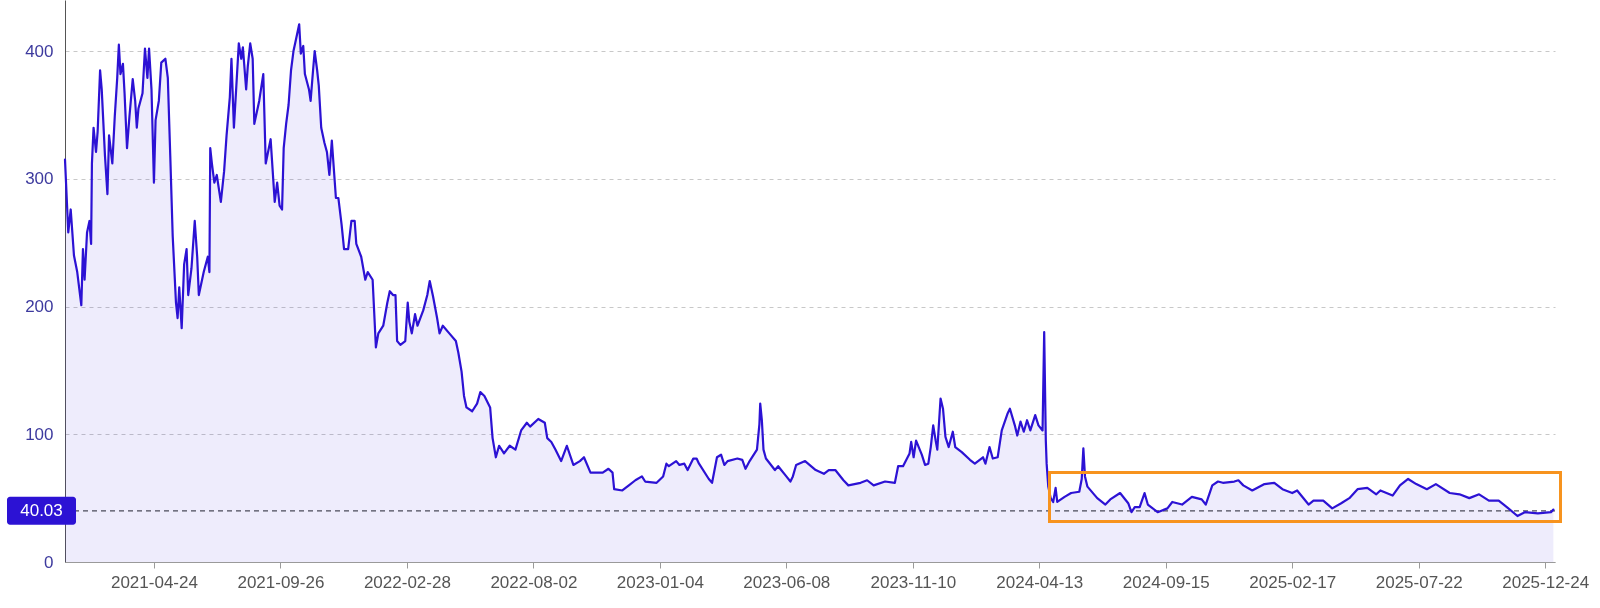 The image size is (1600, 608). I want to click on y-tick-label: 200, so click(39, 307).